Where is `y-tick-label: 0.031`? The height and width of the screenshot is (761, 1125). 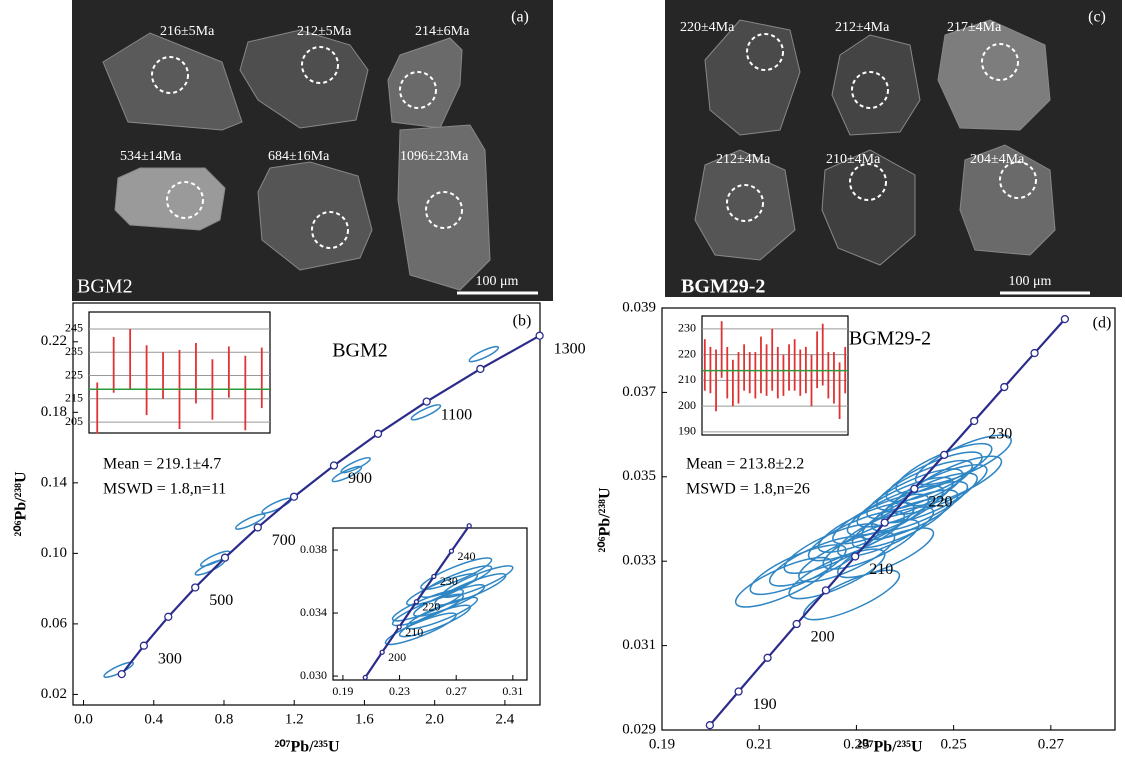
y-tick-label: 0.031 is located at coordinates (639, 645).